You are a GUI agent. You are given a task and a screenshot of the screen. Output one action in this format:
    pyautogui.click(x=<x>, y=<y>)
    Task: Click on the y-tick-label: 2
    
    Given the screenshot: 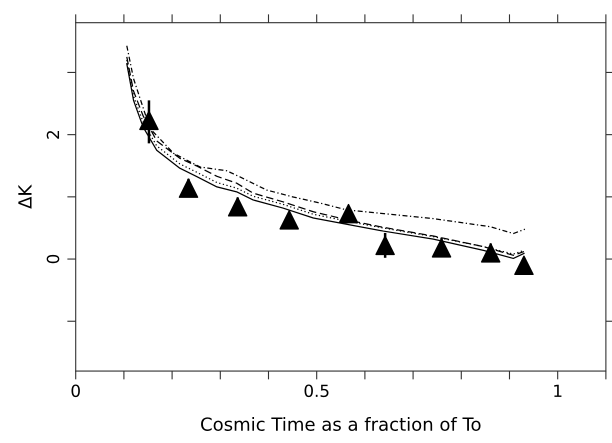 What is the action you would take?
    pyautogui.click(x=53, y=135)
    